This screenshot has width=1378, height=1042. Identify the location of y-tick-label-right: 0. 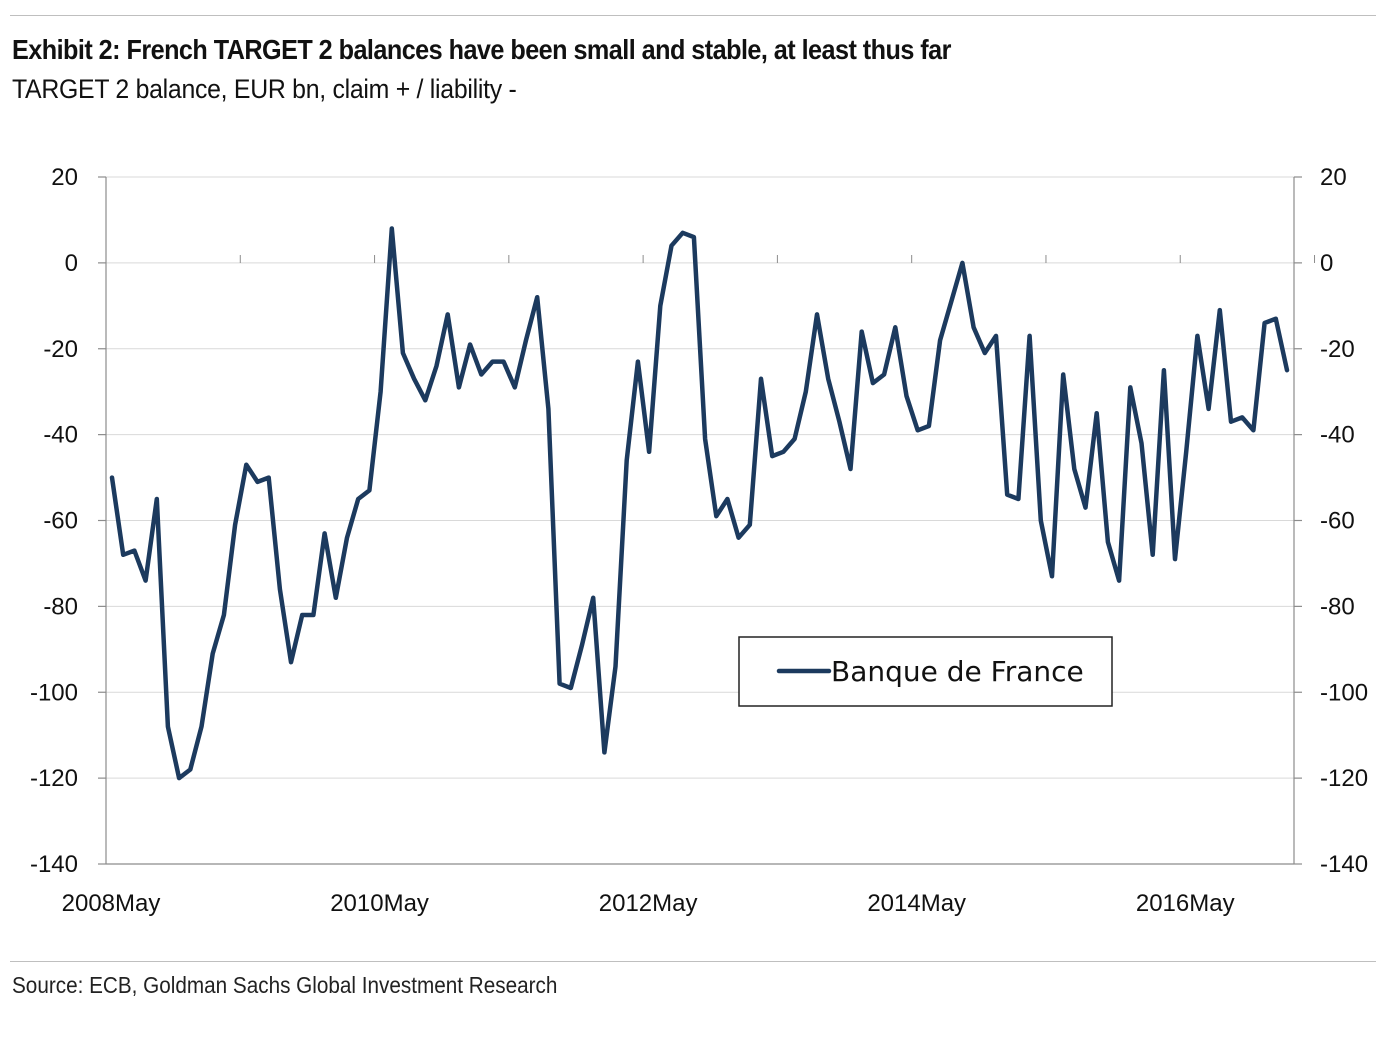
(1326, 263).